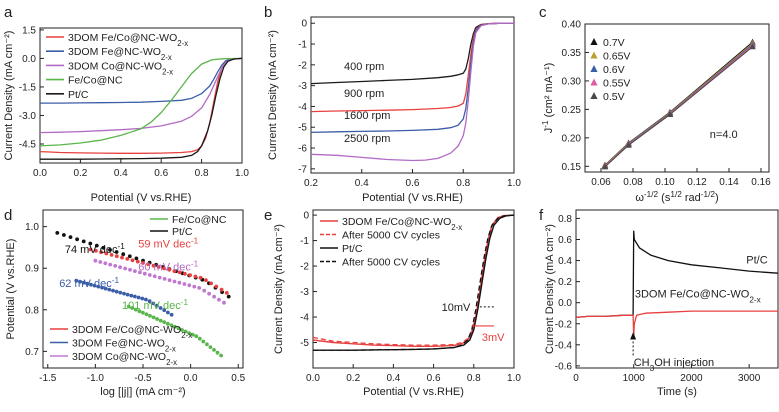 This screenshot has height=412, width=779. I want to click on x-tick-label: 1000, so click(634, 378).